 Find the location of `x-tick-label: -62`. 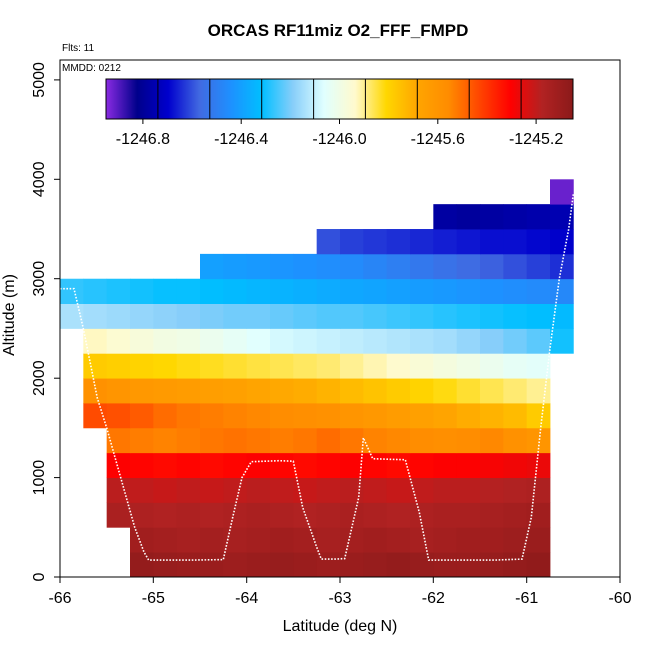

x-tick-label: -62 is located at coordinates (433, 598).